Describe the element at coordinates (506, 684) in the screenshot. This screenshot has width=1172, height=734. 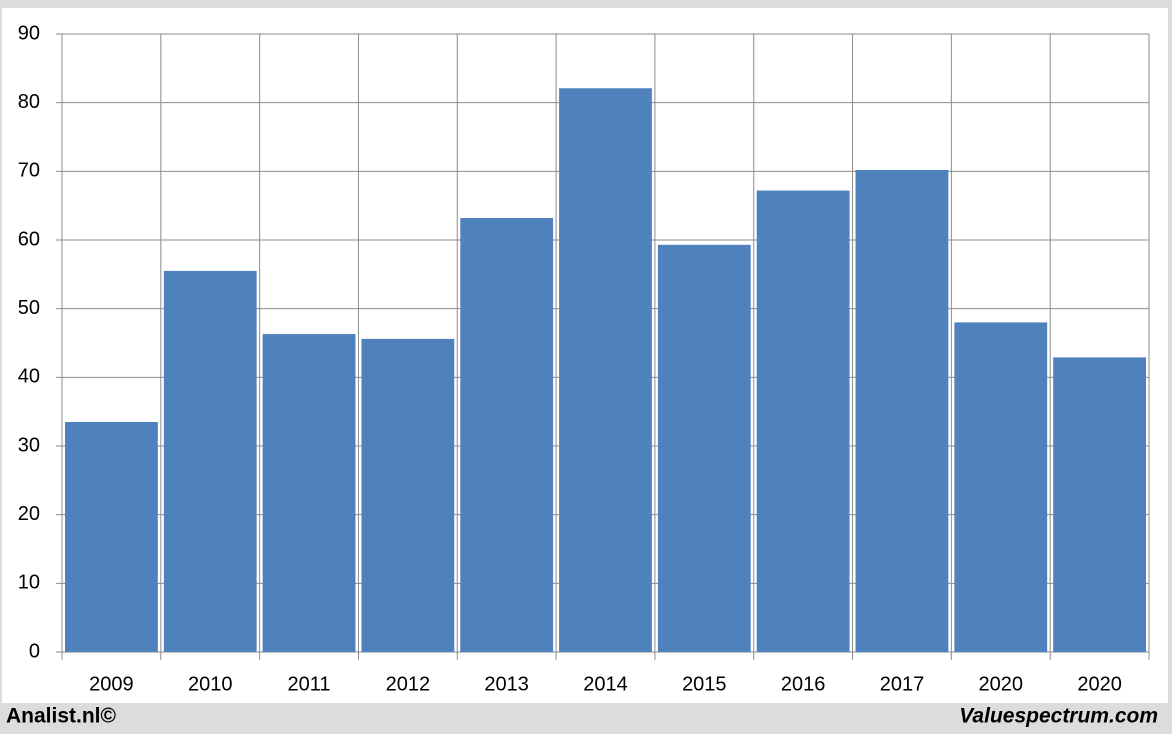
I see `x-tick-label: 2013` at that location.